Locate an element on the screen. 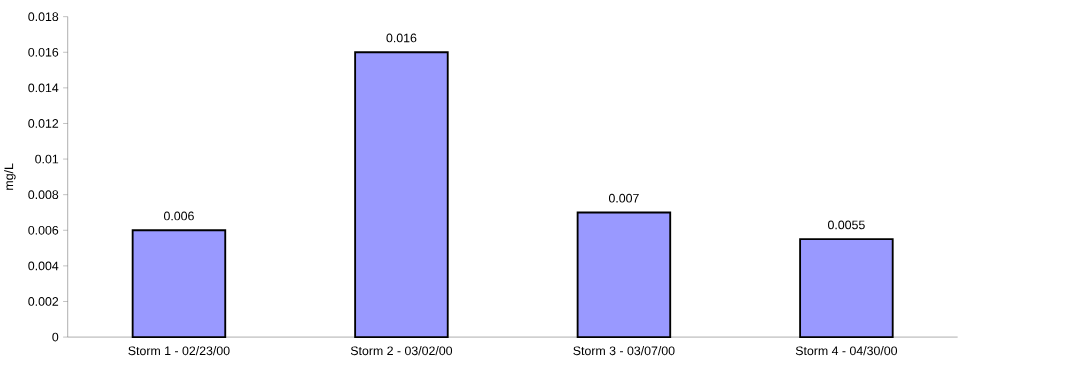  y-tick-label: 0 is located at coordinates (55, 337).